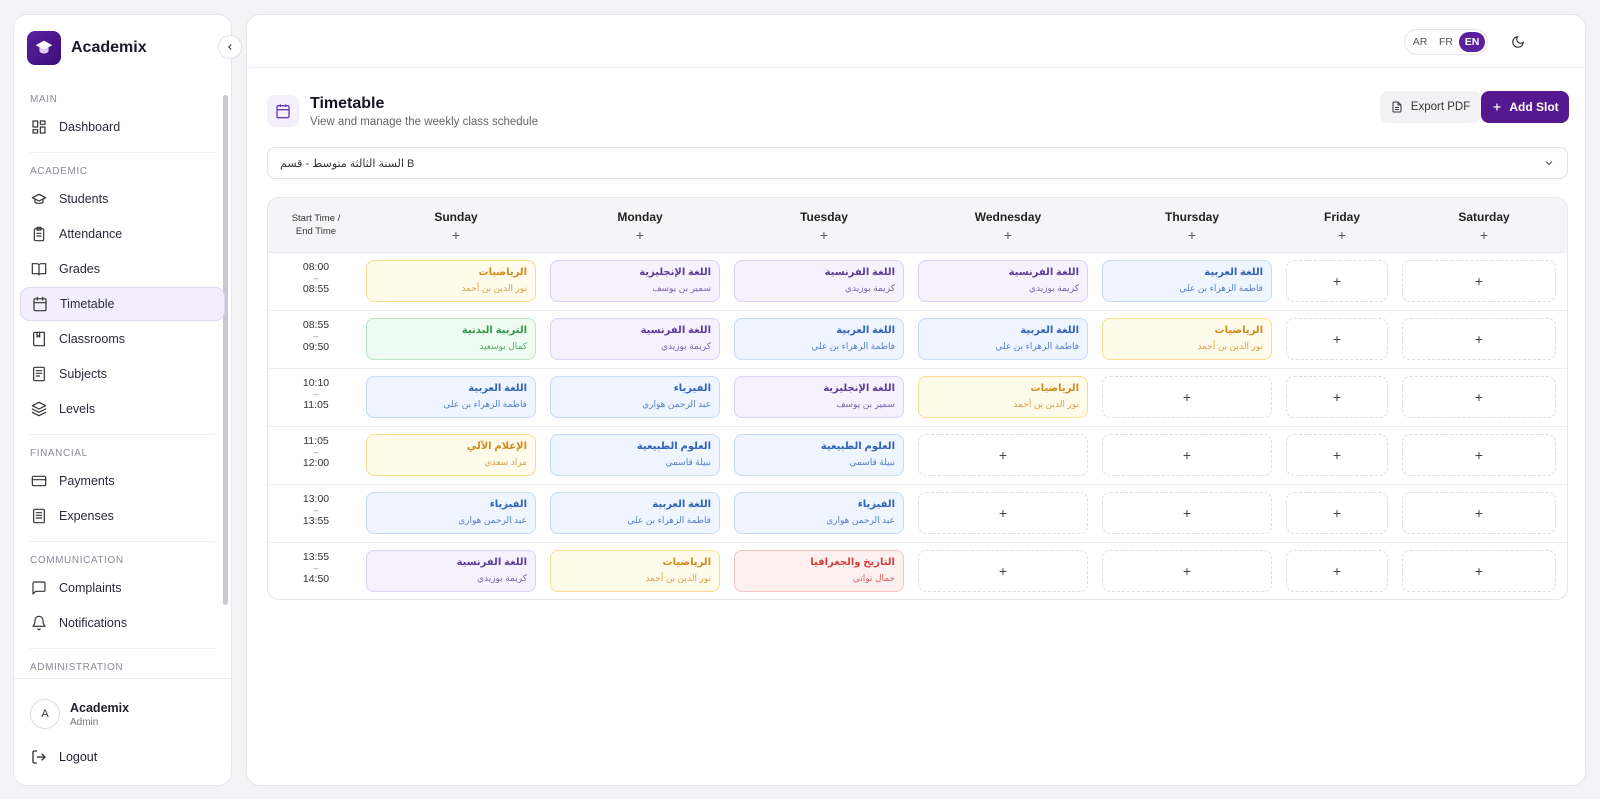  Describe the element at coordinates (122, 304) in the screenshot. I see `sidebar-item-timetable: Timetable` at that location.